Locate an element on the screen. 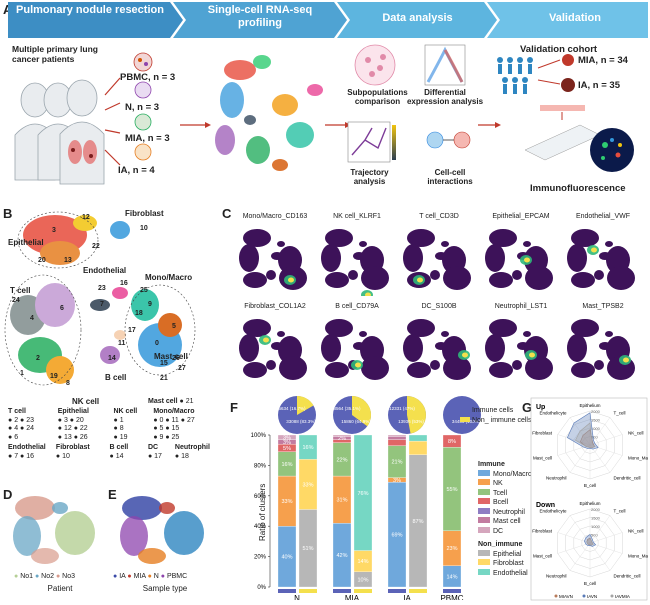  cluster-number: 1 is located at coordinates (22, 373).